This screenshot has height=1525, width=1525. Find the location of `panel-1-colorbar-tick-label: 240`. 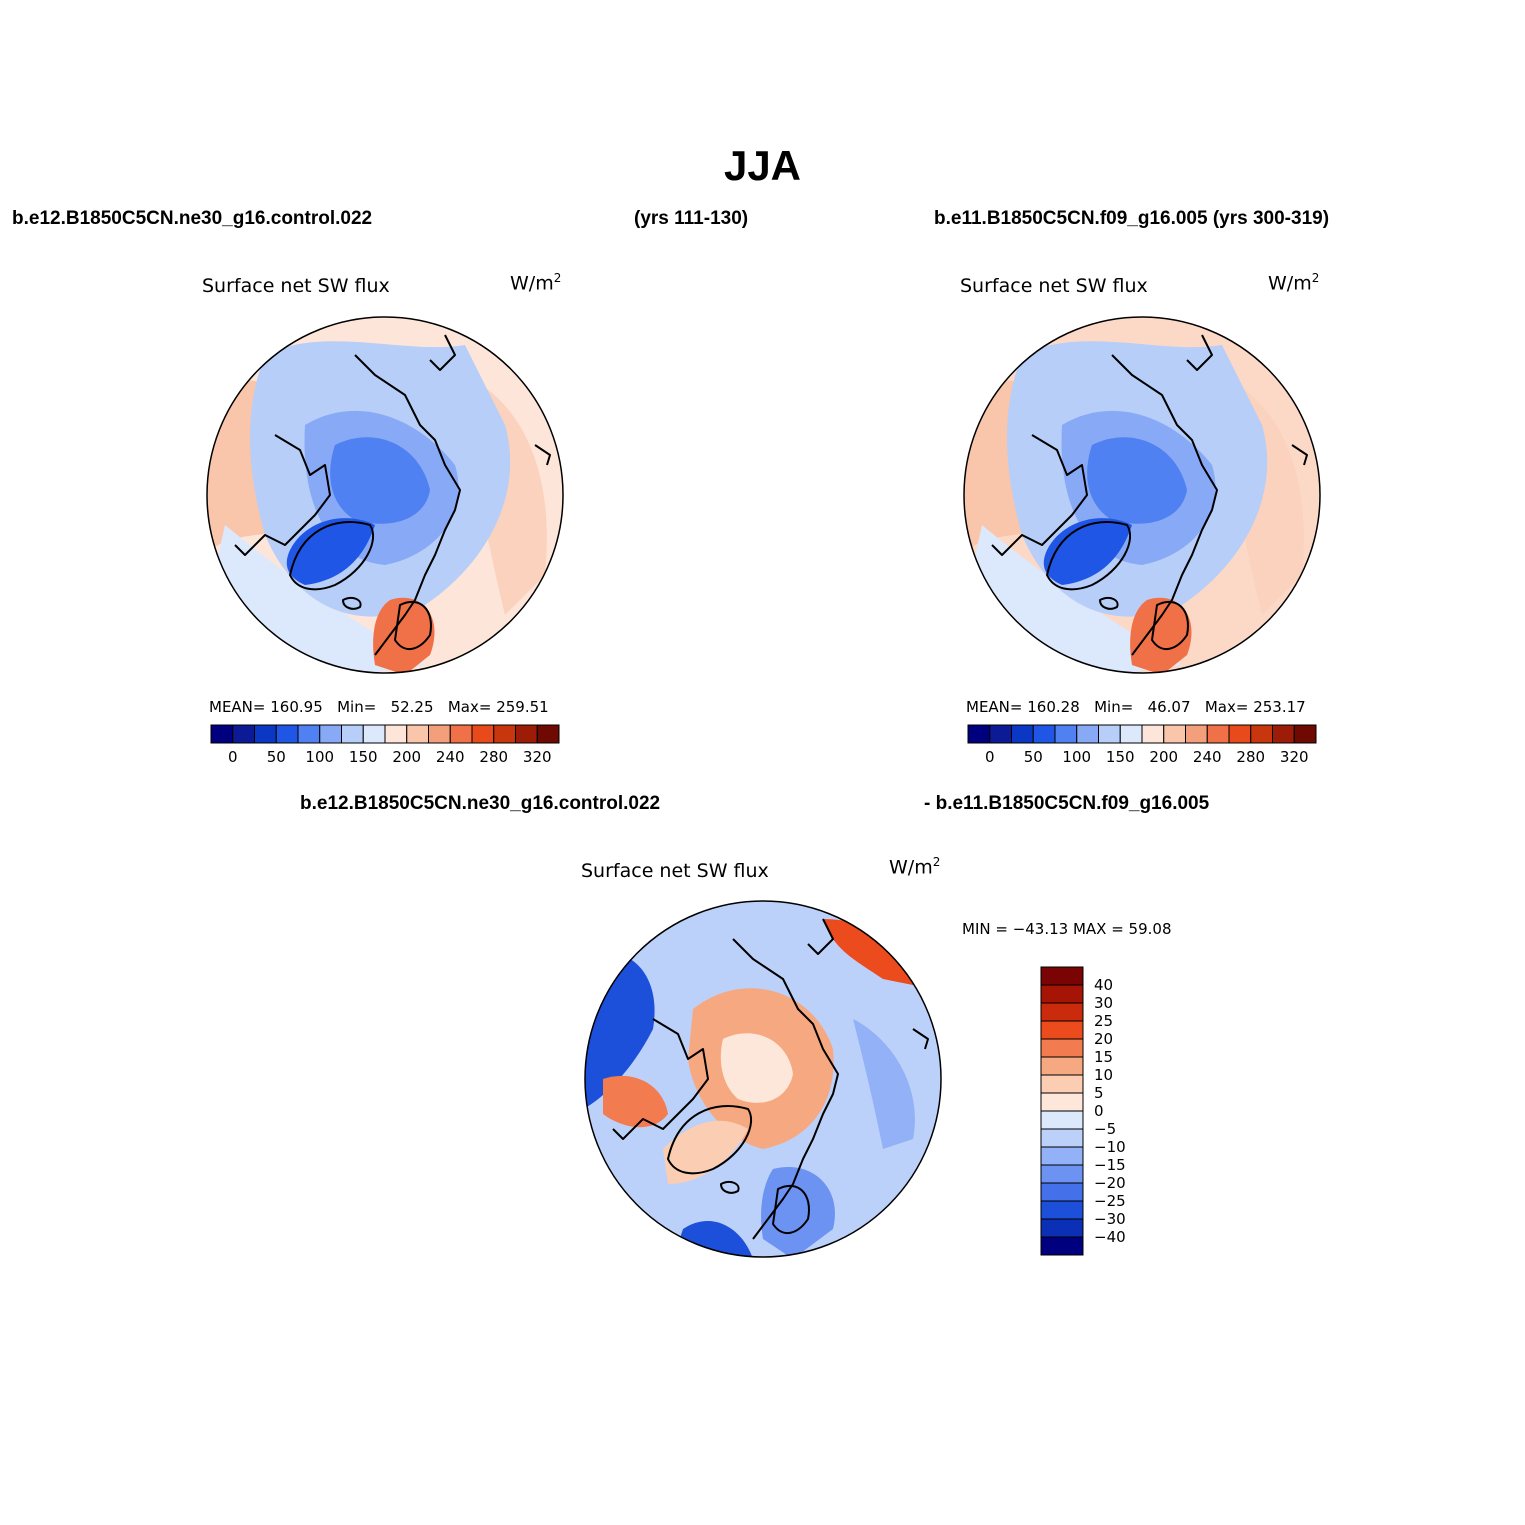

panel-1-colorbar-tick-label: 240 is located at coordinates (450, 757).